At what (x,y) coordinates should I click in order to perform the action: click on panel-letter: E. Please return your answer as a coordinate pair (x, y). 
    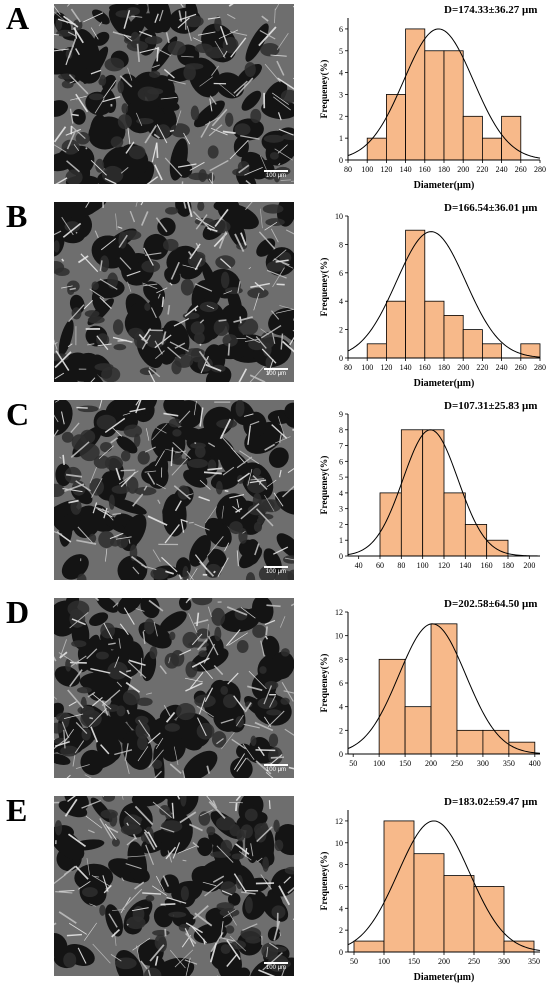
    Looking at the image, I should click on (16, 810).